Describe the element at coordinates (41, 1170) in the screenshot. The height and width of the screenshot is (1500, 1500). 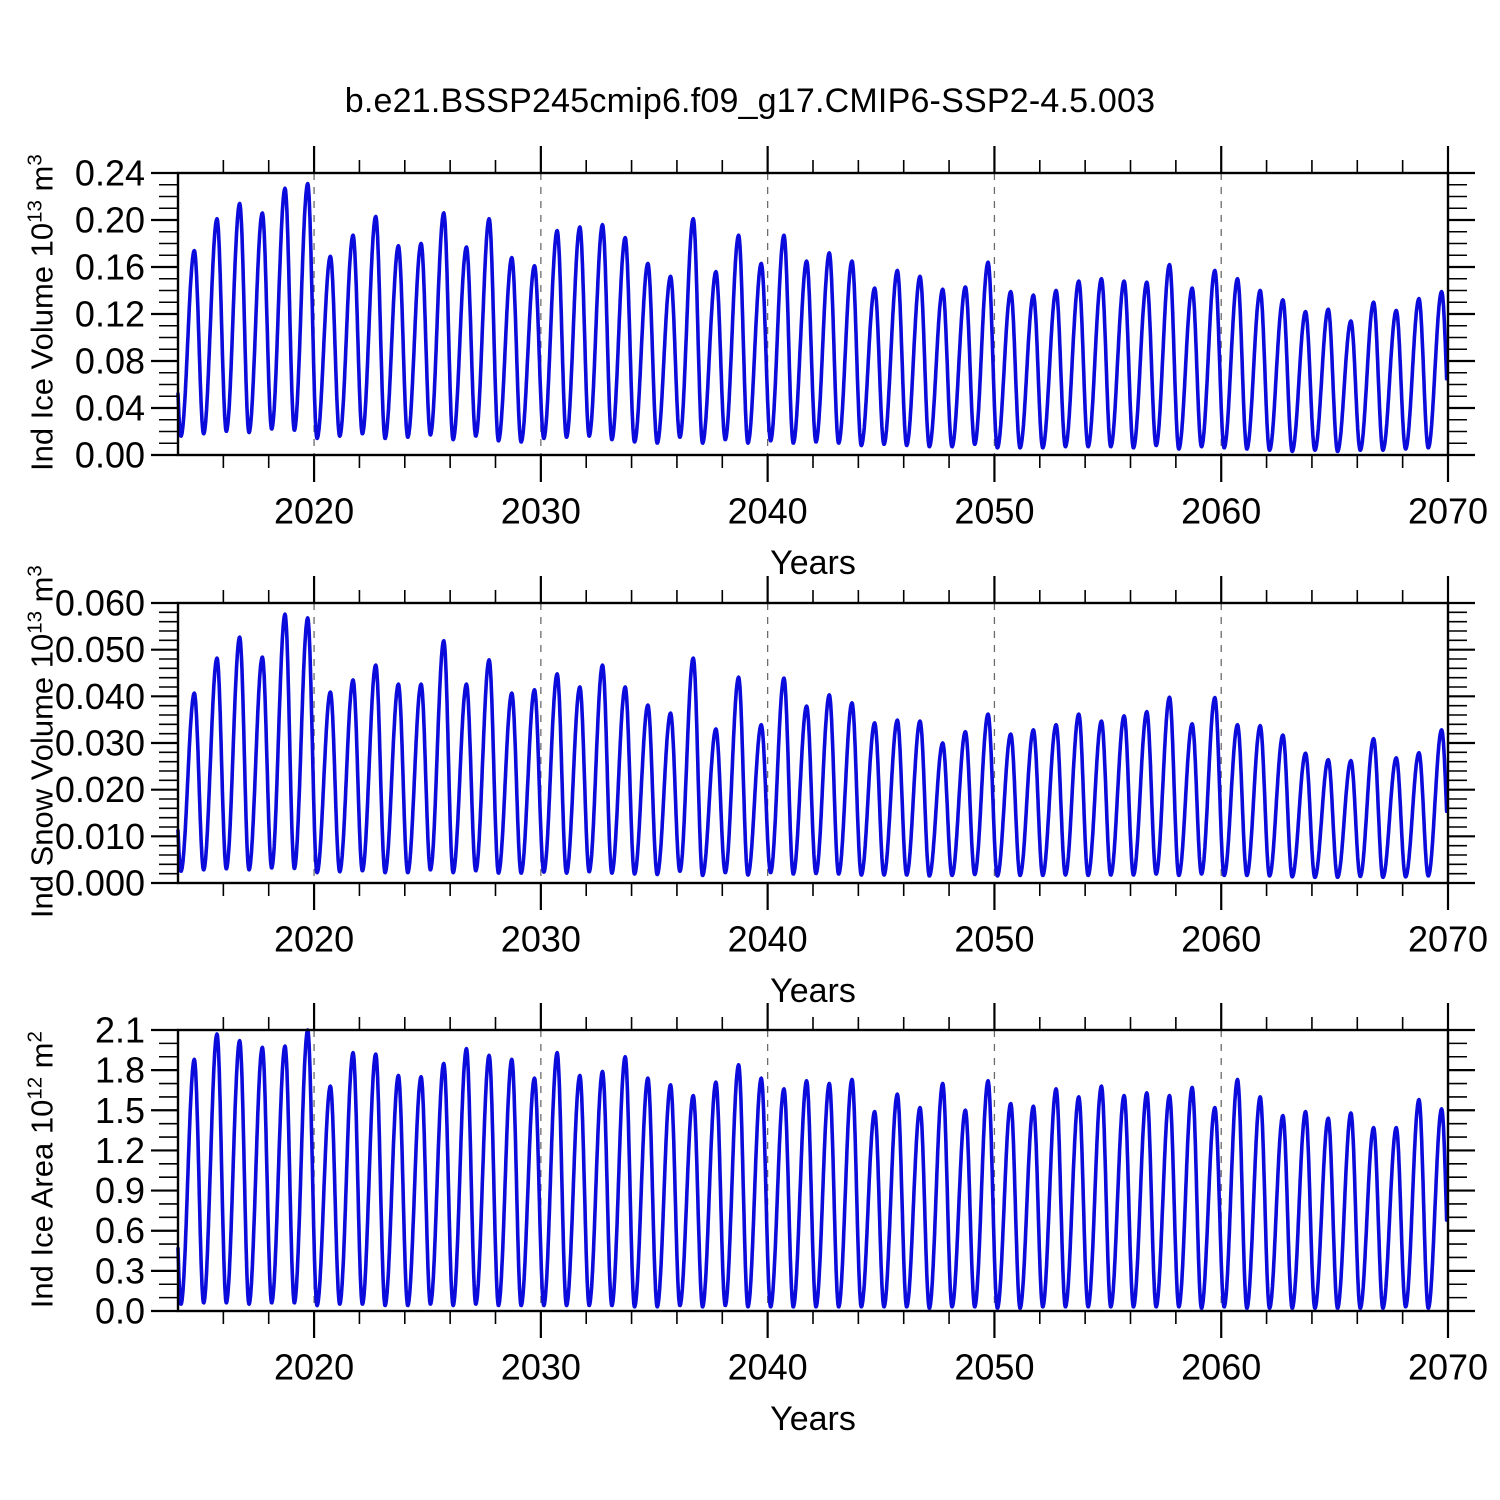
I see `ice-area-y-axis-label: Ind Ice Area 1012 m2` at that location.